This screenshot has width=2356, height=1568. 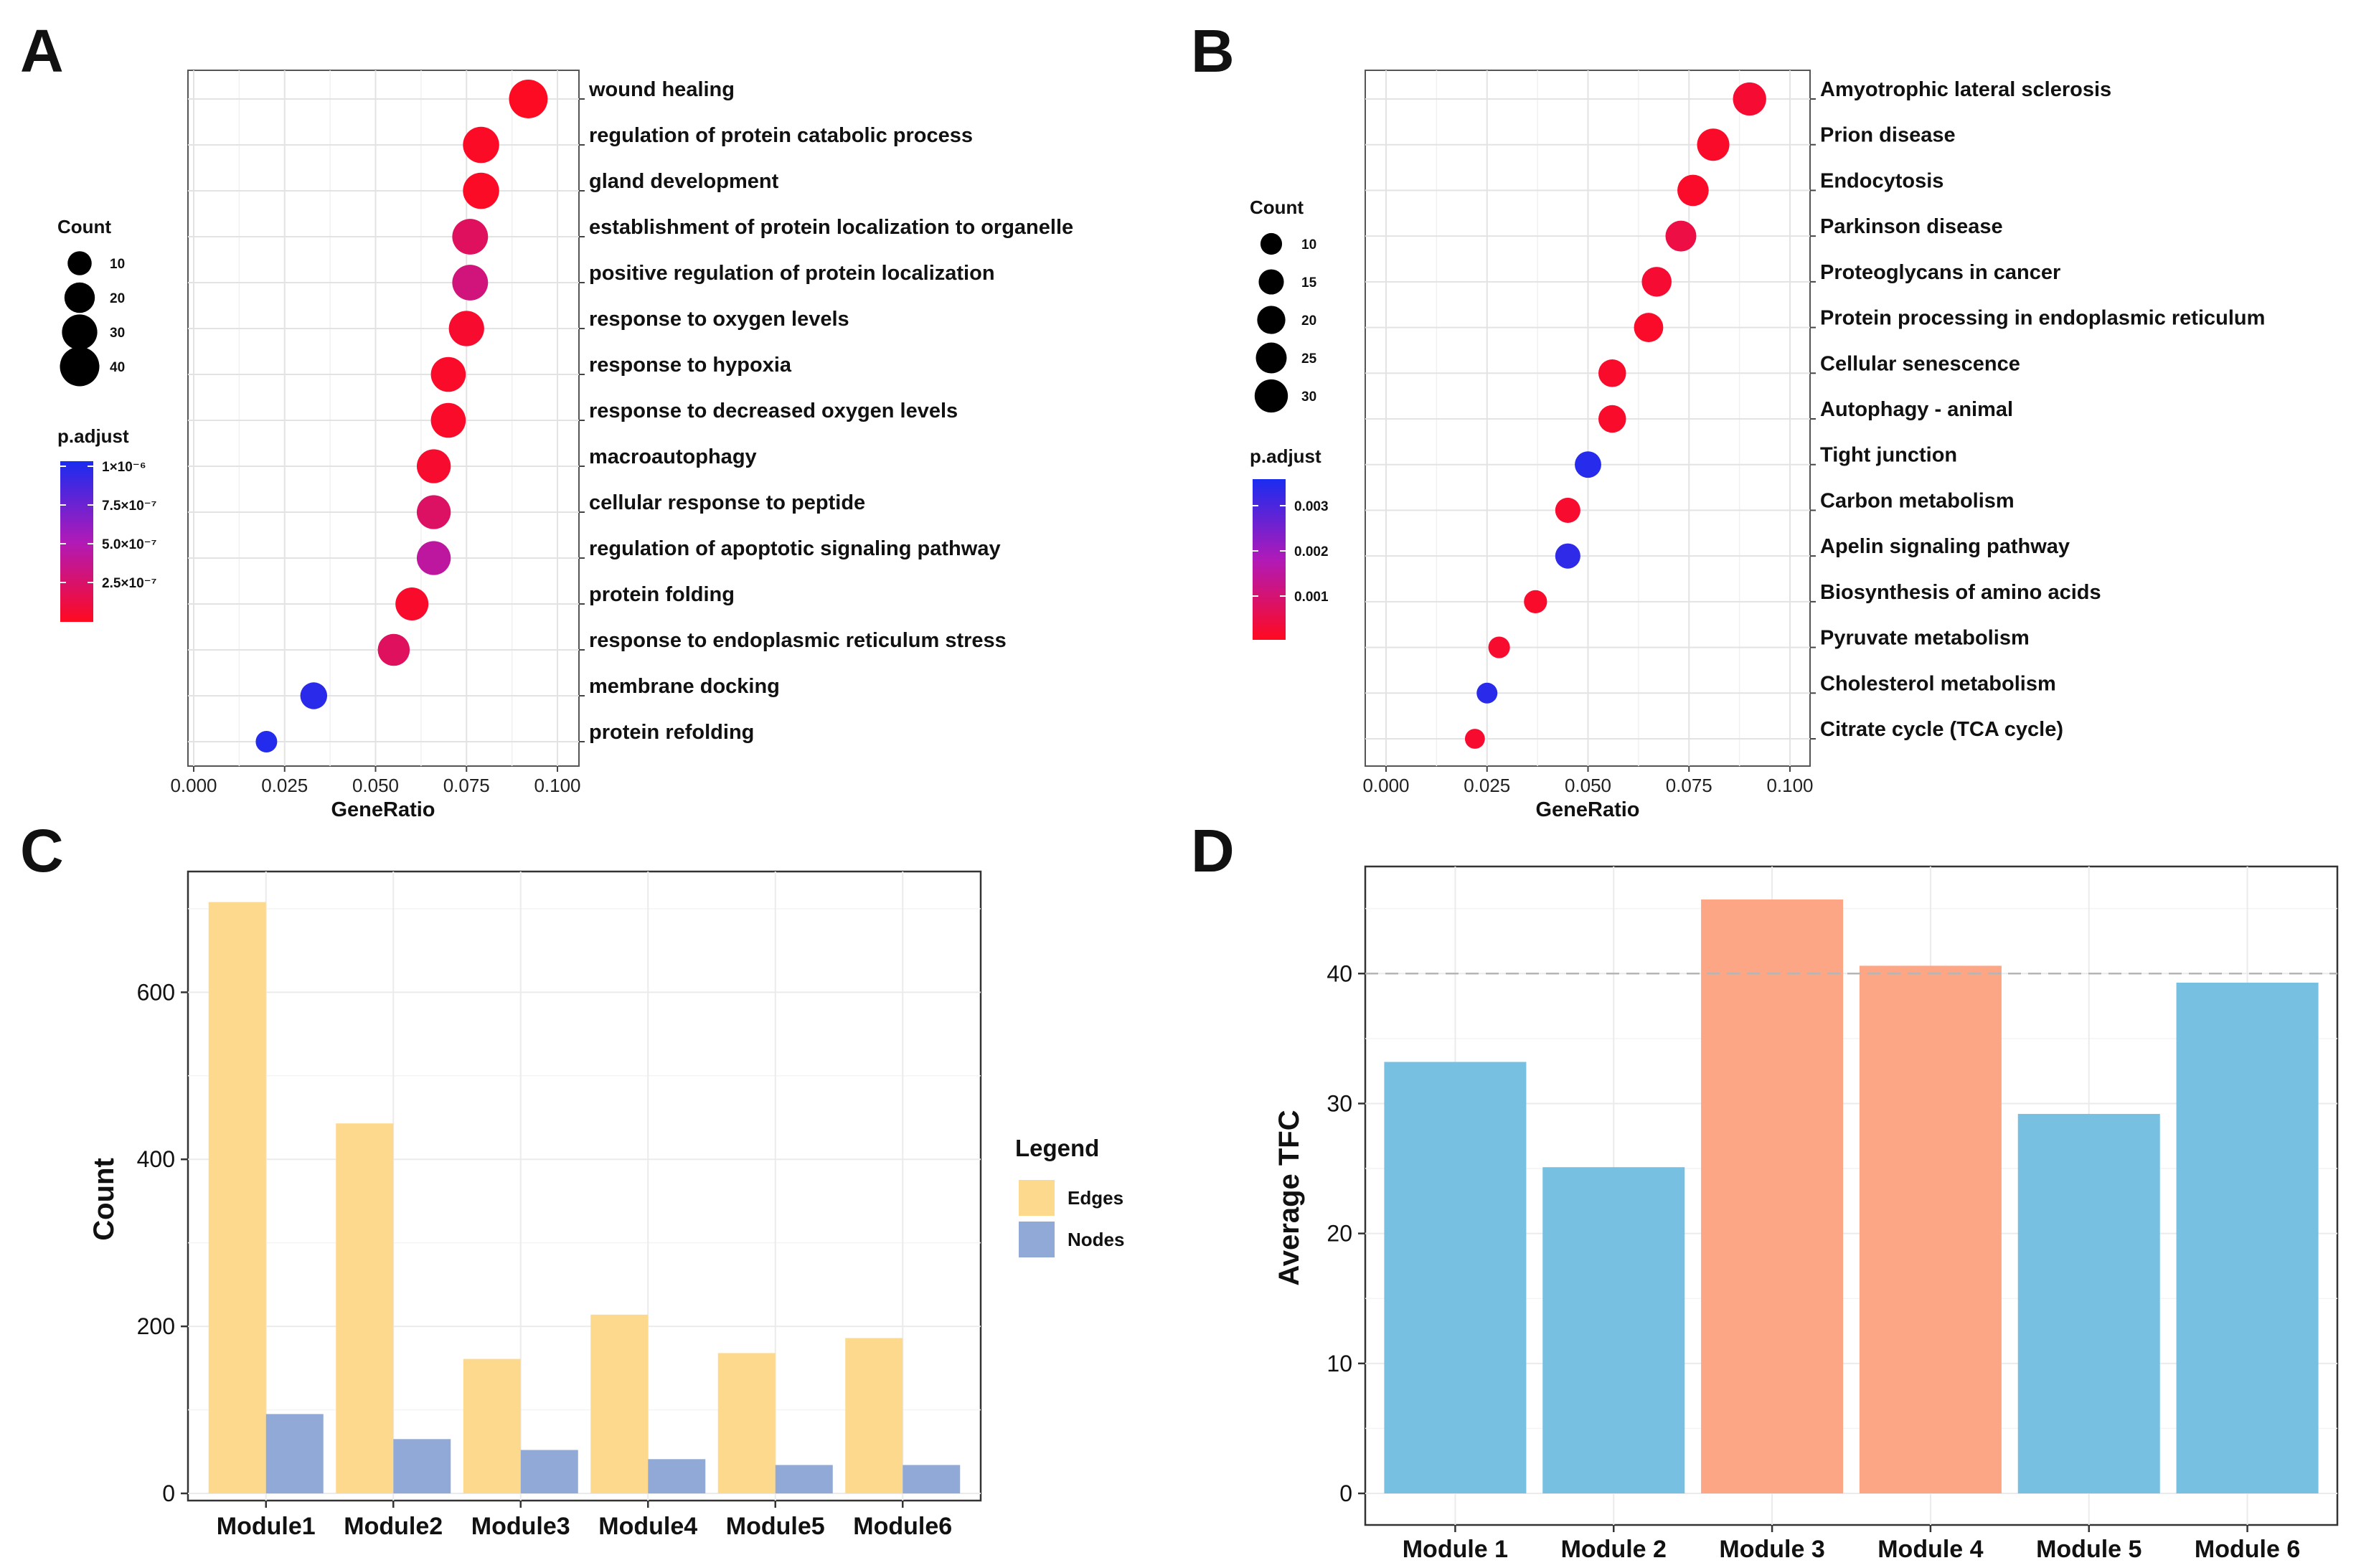 I want to click on x-tick-label: Module 4, so click(x=1930, y=1550).